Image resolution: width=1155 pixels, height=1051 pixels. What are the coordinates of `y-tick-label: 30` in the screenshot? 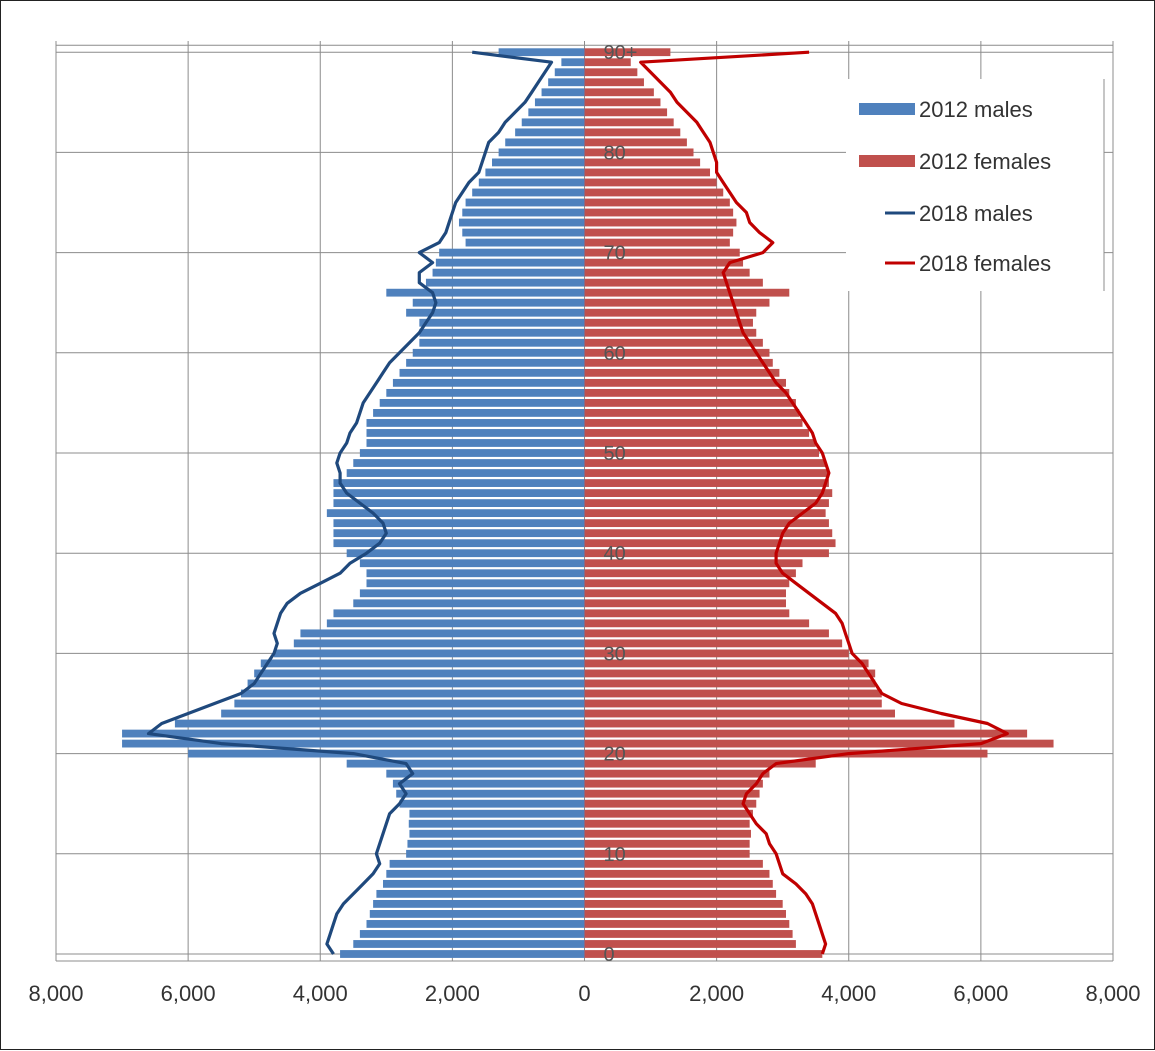 It's located at (615, 654).